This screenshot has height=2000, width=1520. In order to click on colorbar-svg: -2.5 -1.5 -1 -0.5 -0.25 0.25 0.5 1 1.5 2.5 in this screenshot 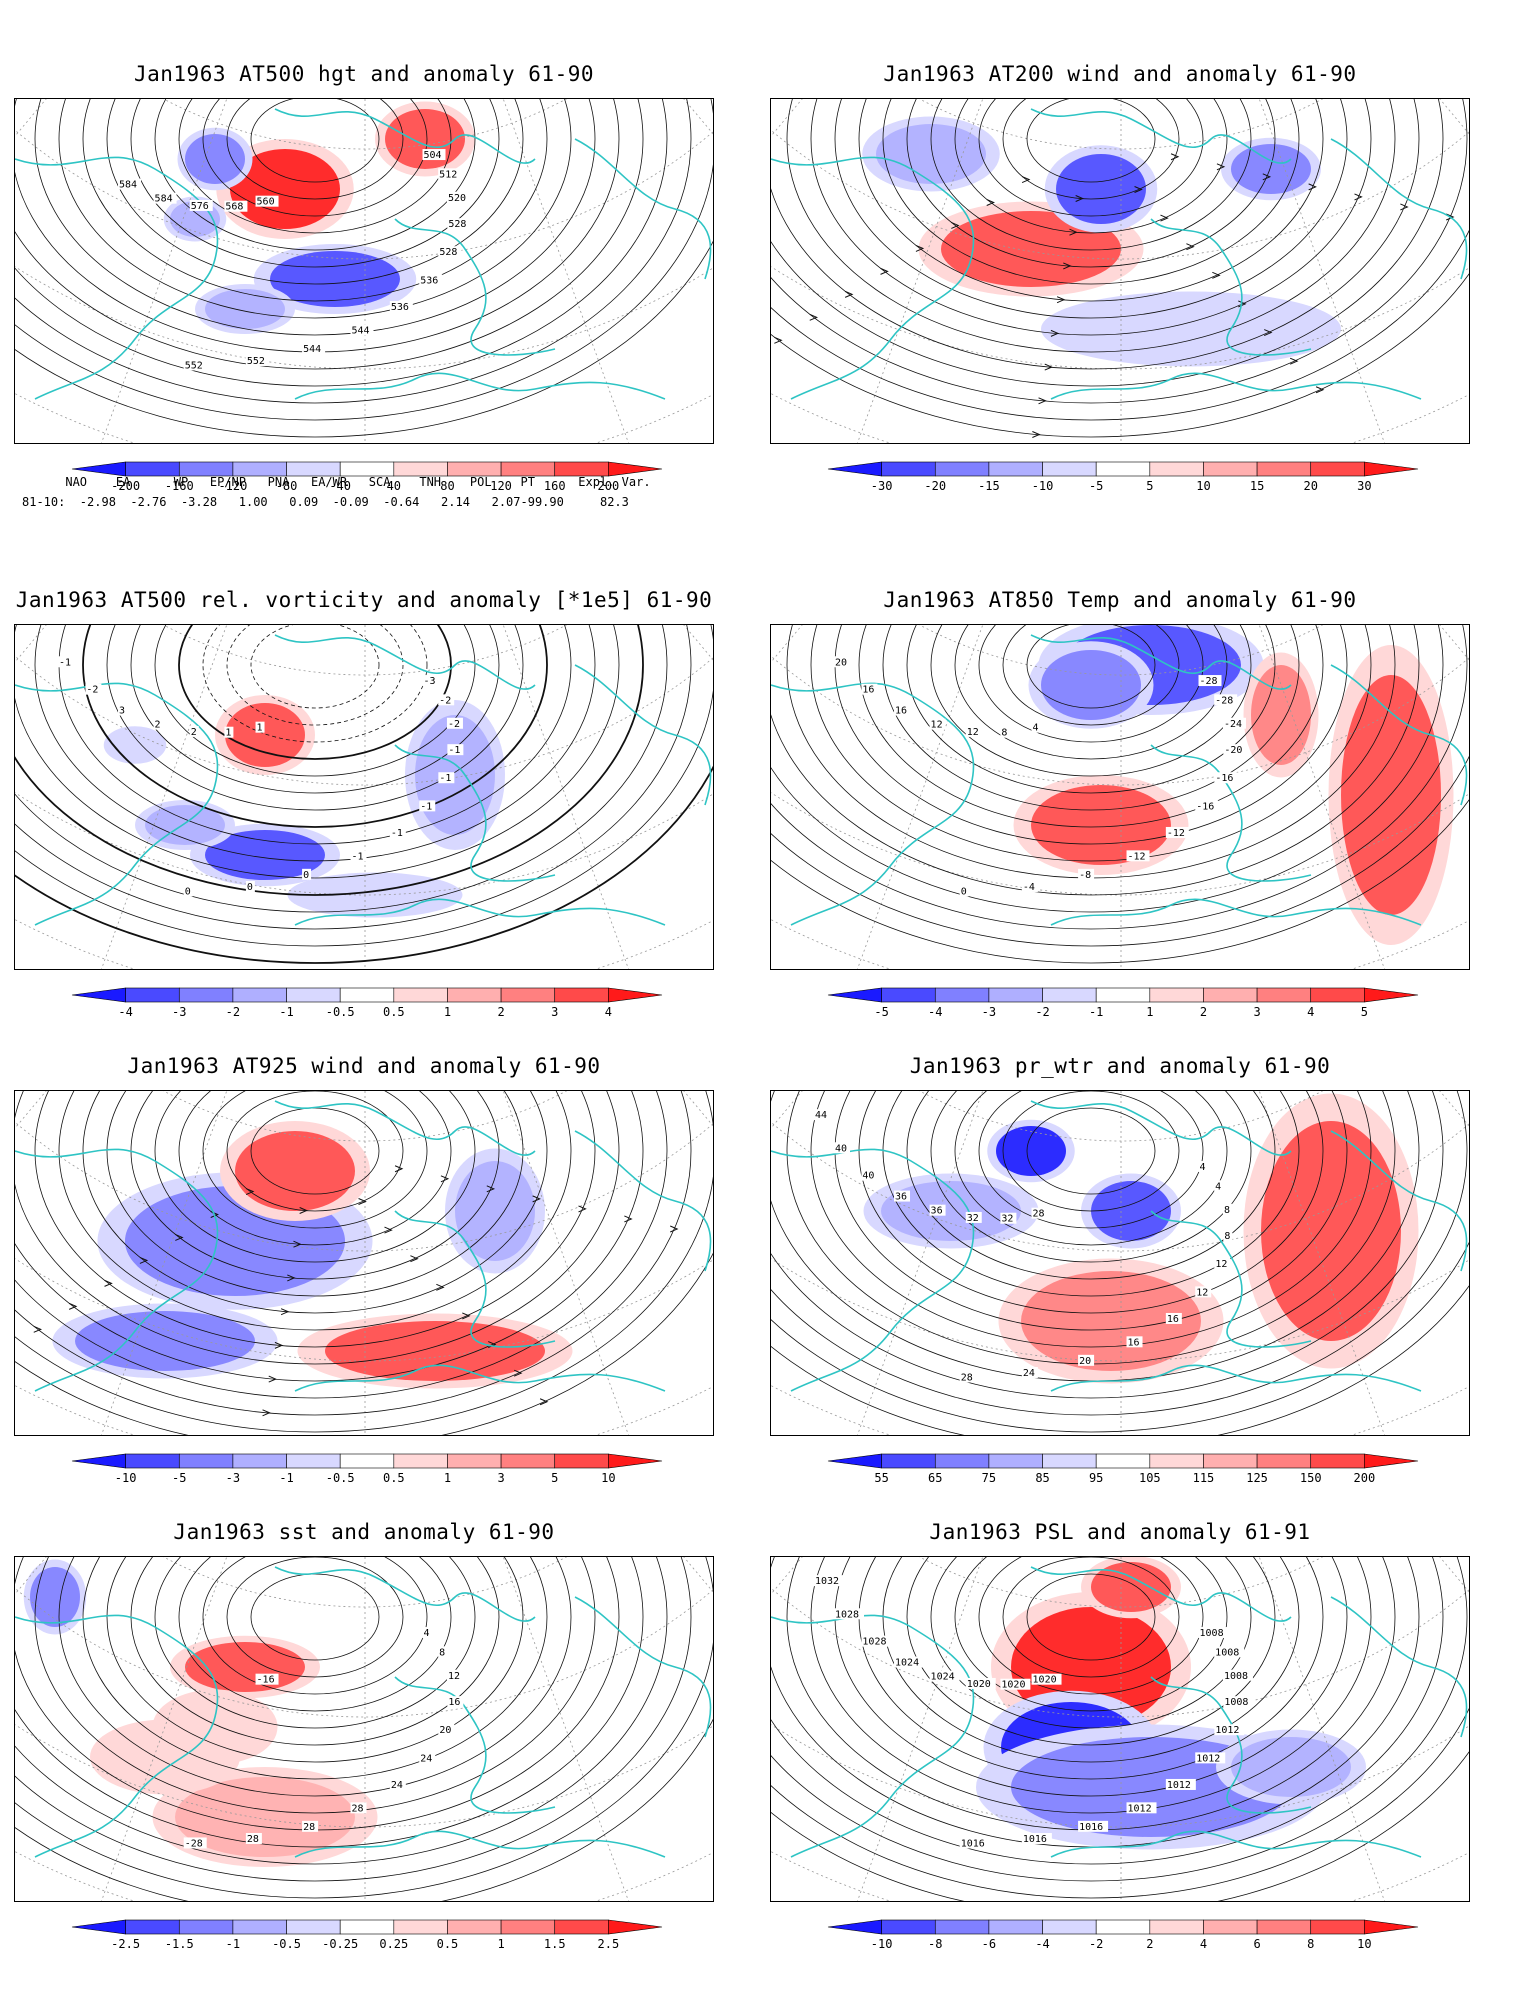, I will do `click(367, 1935)`.